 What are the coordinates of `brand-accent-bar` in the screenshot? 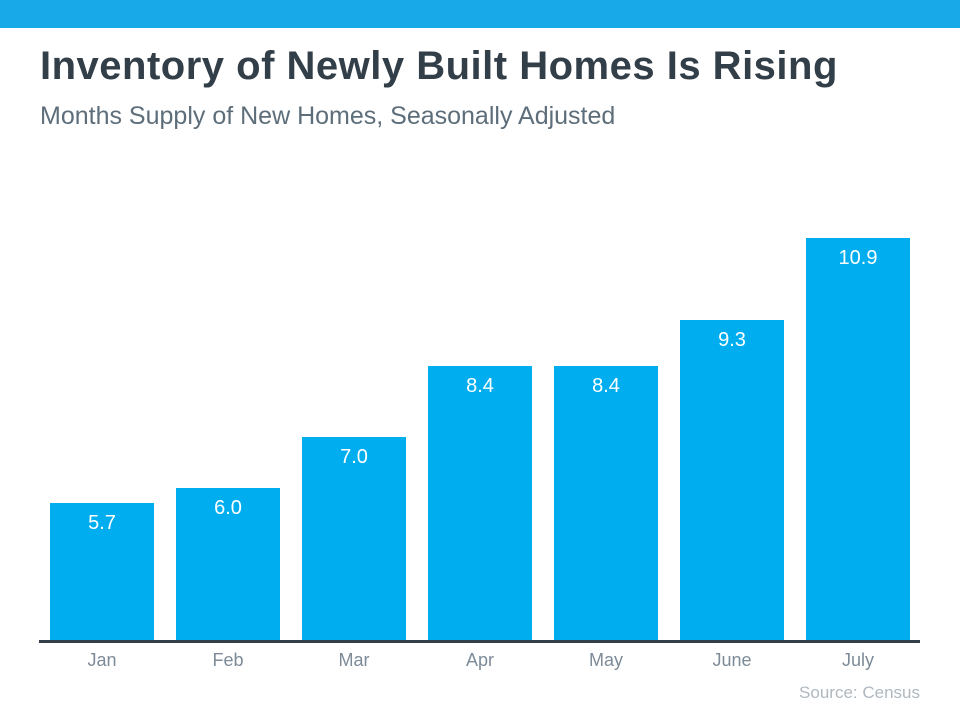 It's located at (480, 14).